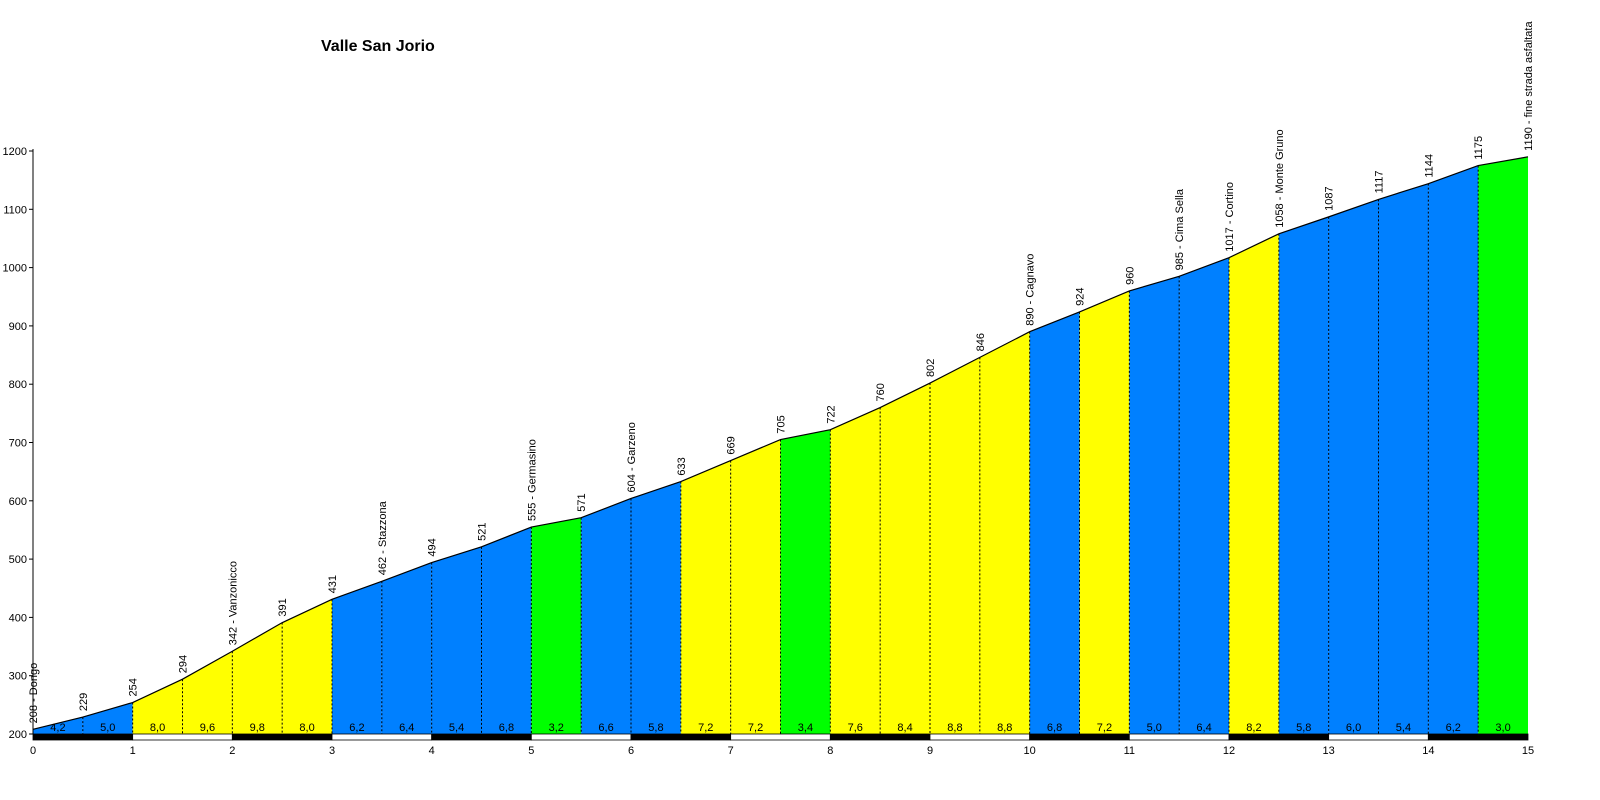 This screenshot has width=1600, height=800. I want to click on x-tick-label: 4, so click(432, 751).